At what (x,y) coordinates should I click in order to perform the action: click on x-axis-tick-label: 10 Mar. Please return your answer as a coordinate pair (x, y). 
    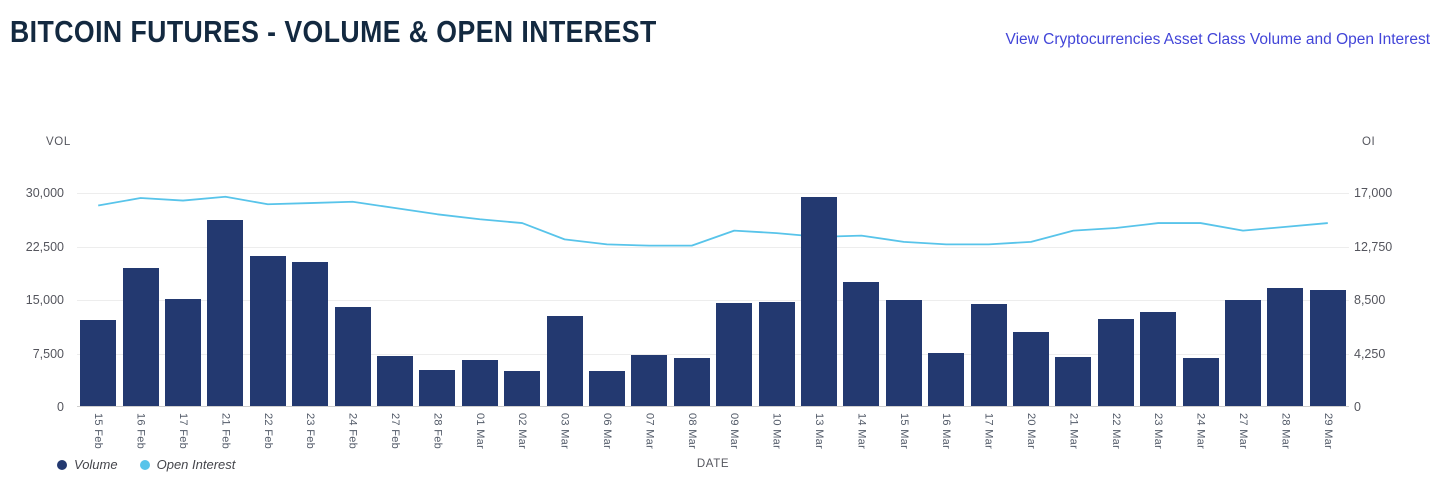
    Looking at the image, I should click on (776, 431).